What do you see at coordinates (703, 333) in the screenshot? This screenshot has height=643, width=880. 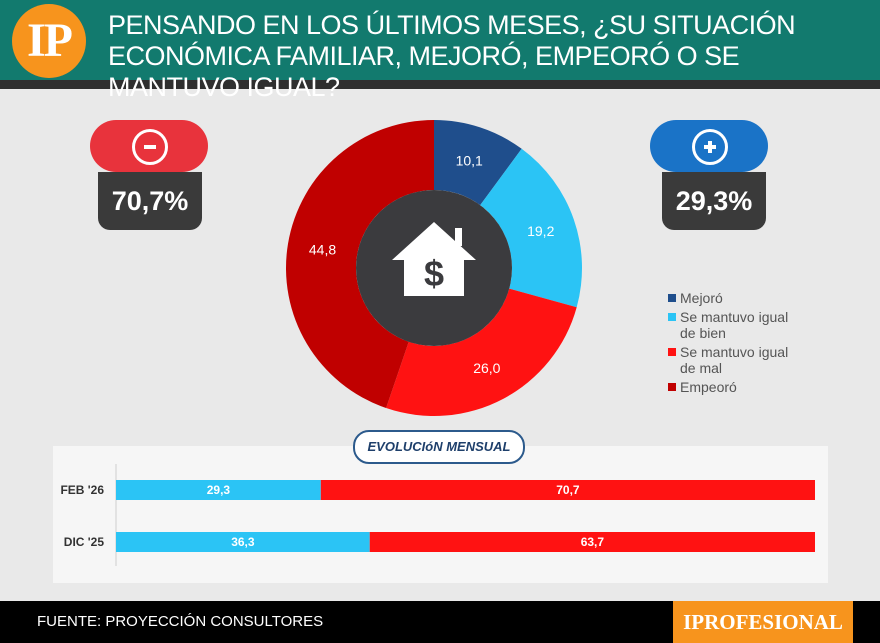 I see `legend-label-line2: de bien` at bounding box center [703, 333].